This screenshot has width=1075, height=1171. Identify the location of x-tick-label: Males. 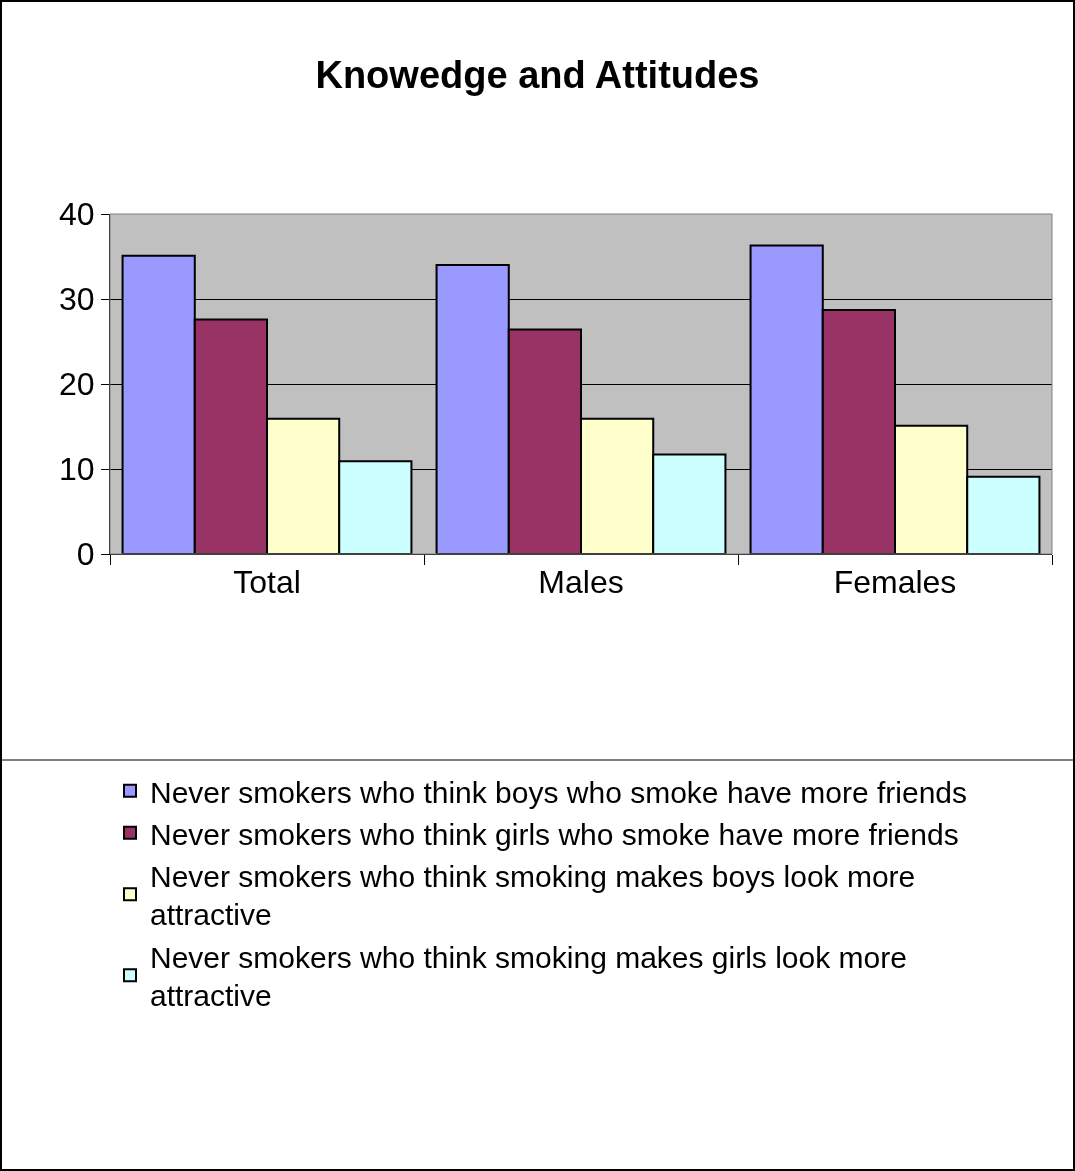
(581, 582).